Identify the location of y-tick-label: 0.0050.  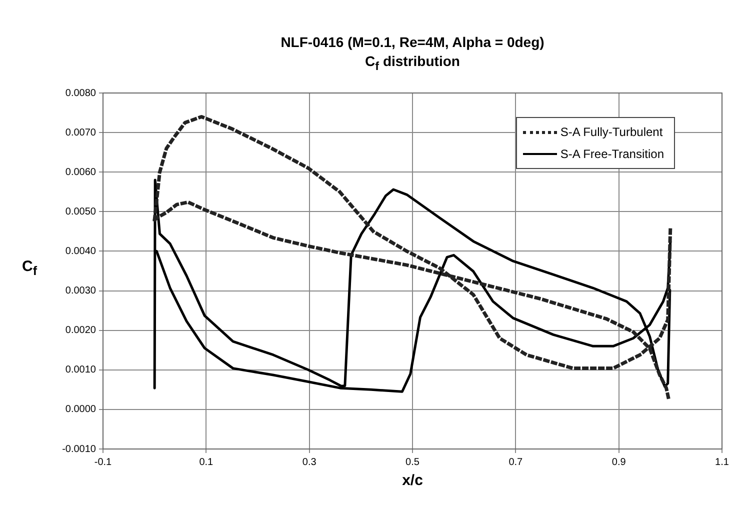
(80, 212).